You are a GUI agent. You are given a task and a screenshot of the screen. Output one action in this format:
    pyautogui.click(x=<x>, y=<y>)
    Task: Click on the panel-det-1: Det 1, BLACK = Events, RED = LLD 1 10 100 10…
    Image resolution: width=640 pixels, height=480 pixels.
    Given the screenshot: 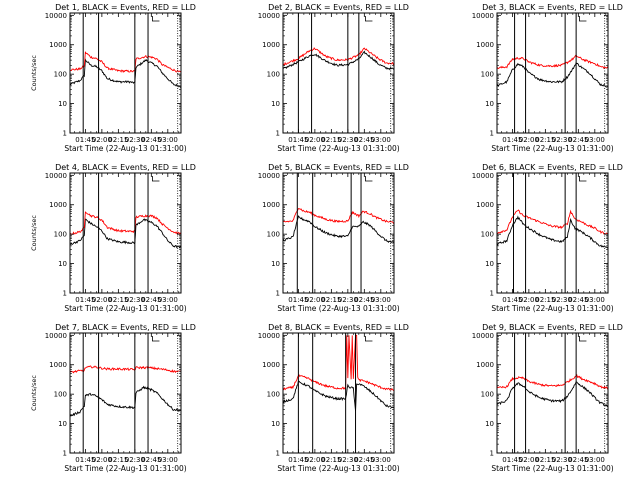 What is the action you would take?
    pyautogui.click(x=113, y=78)
    